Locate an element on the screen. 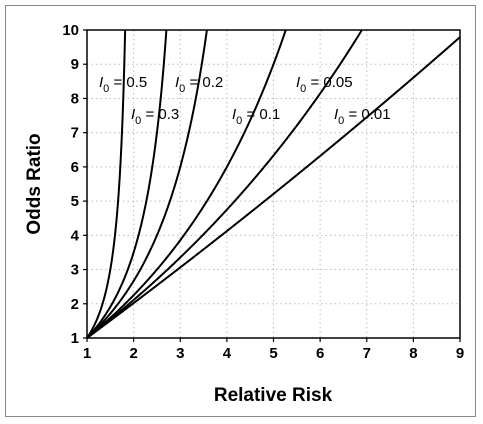 This screenshot has width=483, height=424. series-label-value: = 0.5 is located at coordinates (128, 82).